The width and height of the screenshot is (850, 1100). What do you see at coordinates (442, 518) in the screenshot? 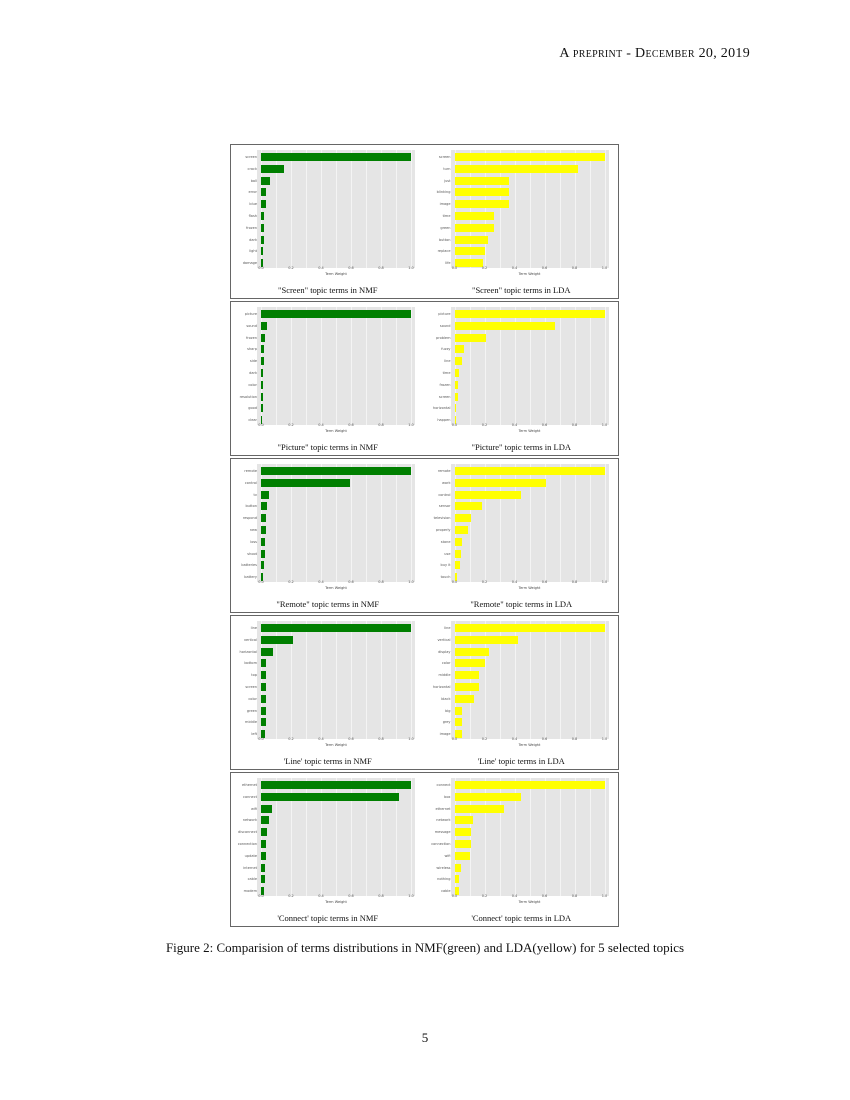
I see `term-label: television` at bounding box center [442, 518].